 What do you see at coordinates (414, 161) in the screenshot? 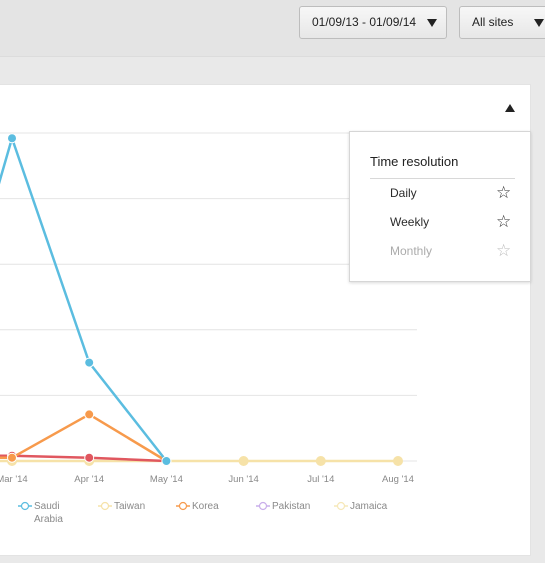
I see `menu-title: Time resolution` at bounding box center [414, 161].